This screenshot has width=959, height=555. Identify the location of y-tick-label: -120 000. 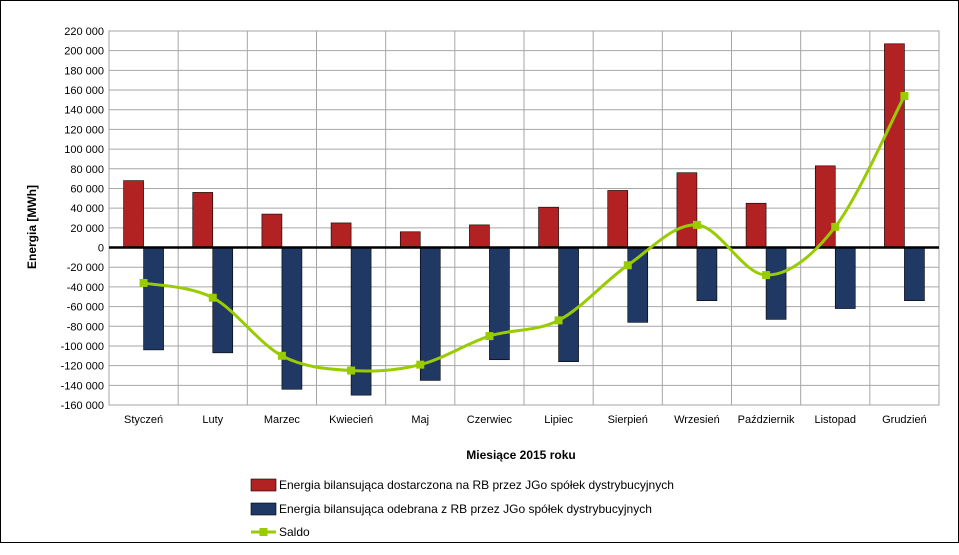
(82, 367).